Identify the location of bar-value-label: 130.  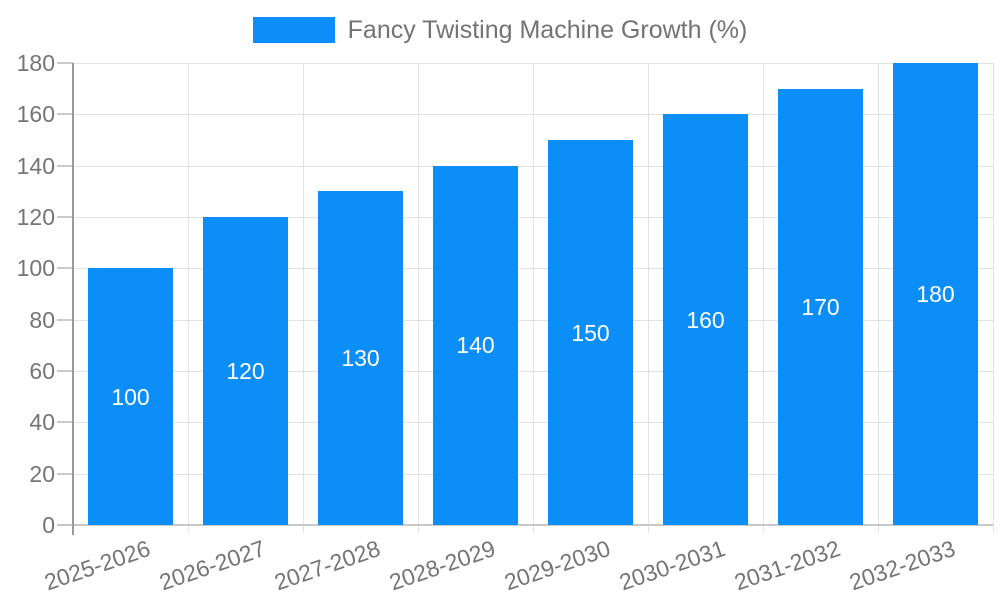
(360, 358).